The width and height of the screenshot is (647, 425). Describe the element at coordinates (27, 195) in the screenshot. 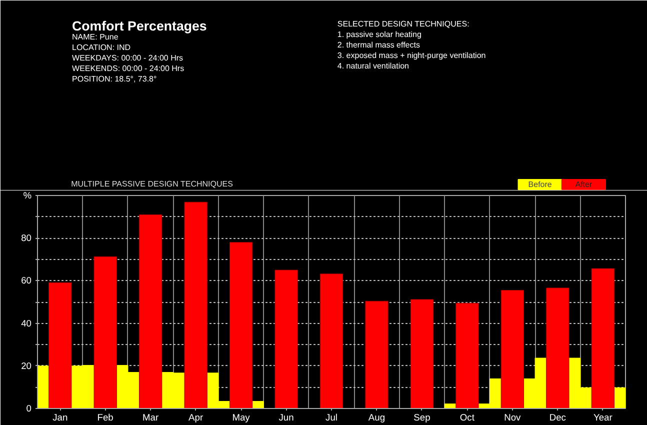

I see `y-tick-label: %` at that location.